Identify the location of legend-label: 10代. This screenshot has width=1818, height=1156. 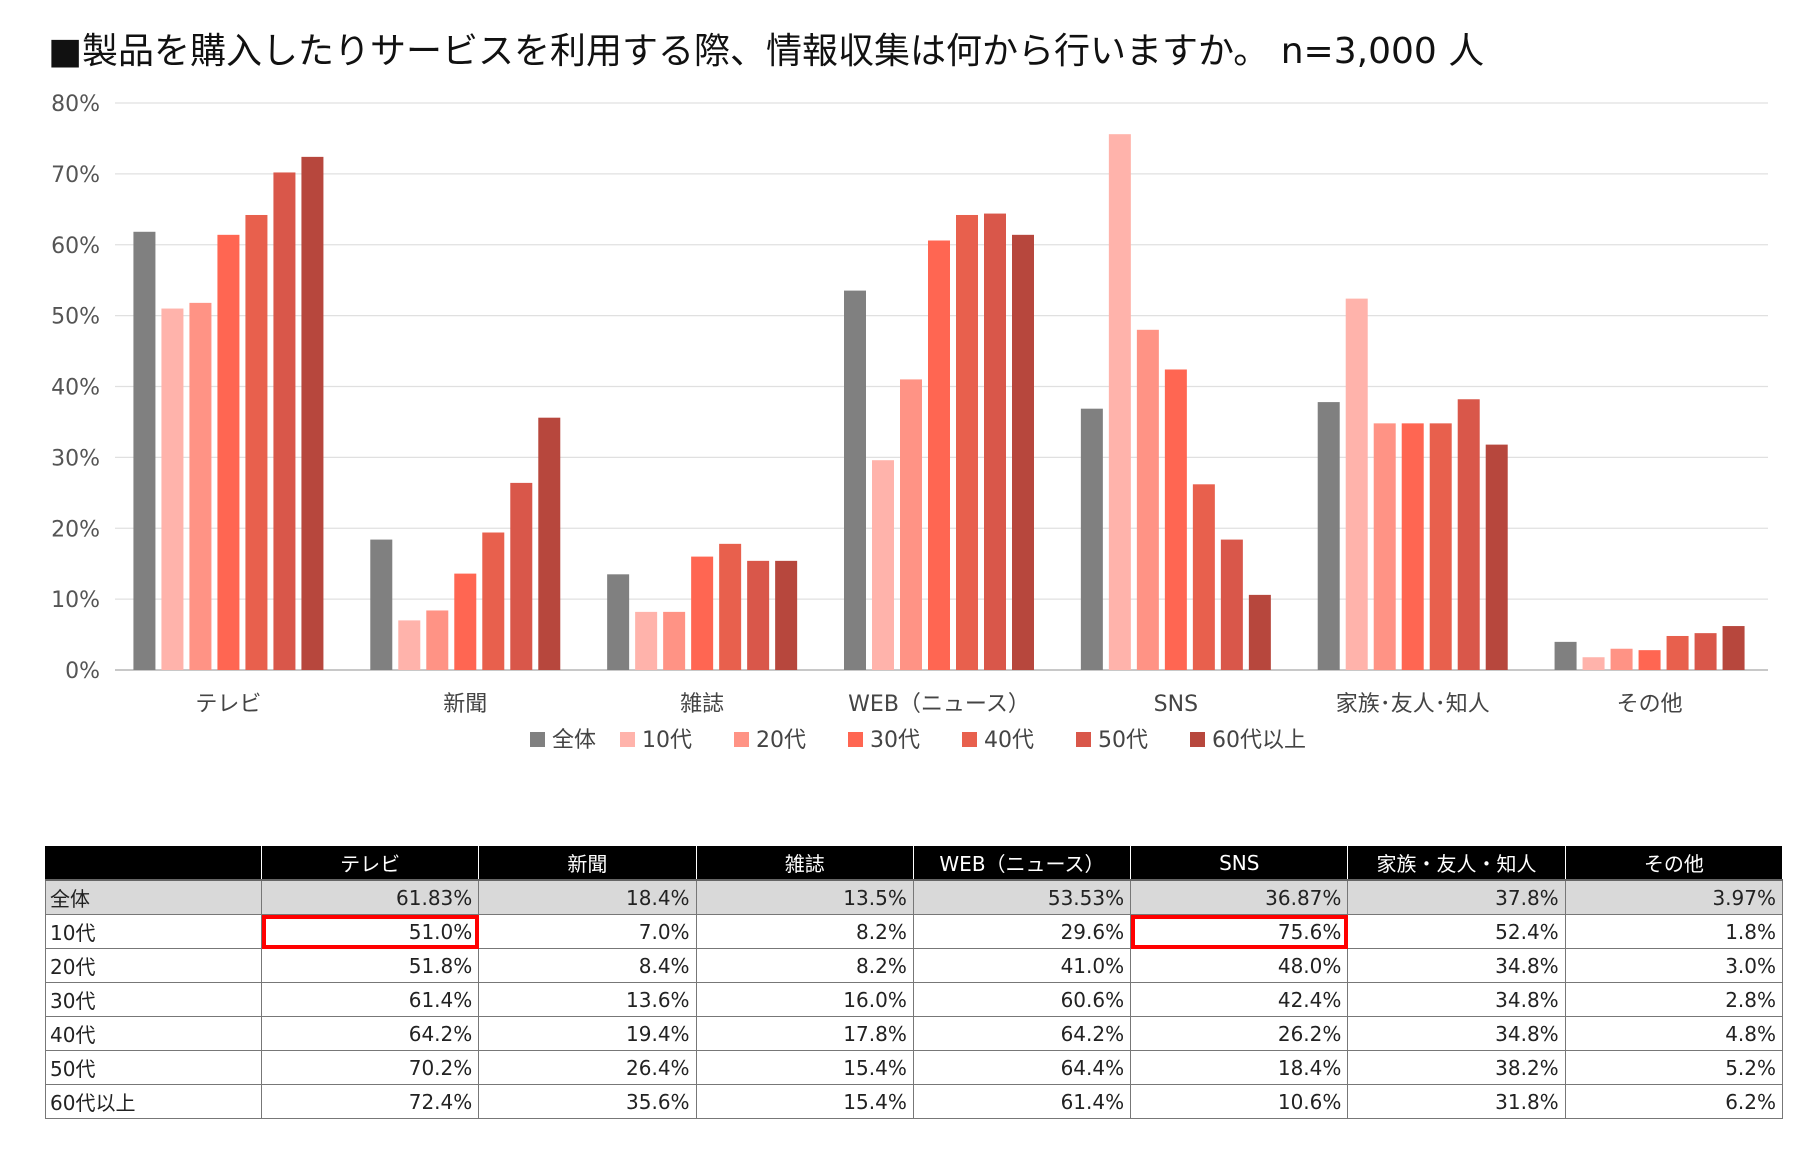
(667, 740).